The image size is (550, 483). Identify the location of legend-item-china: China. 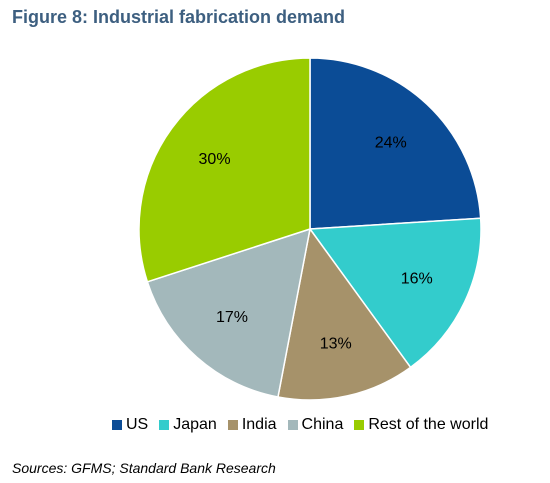
(315, 425).